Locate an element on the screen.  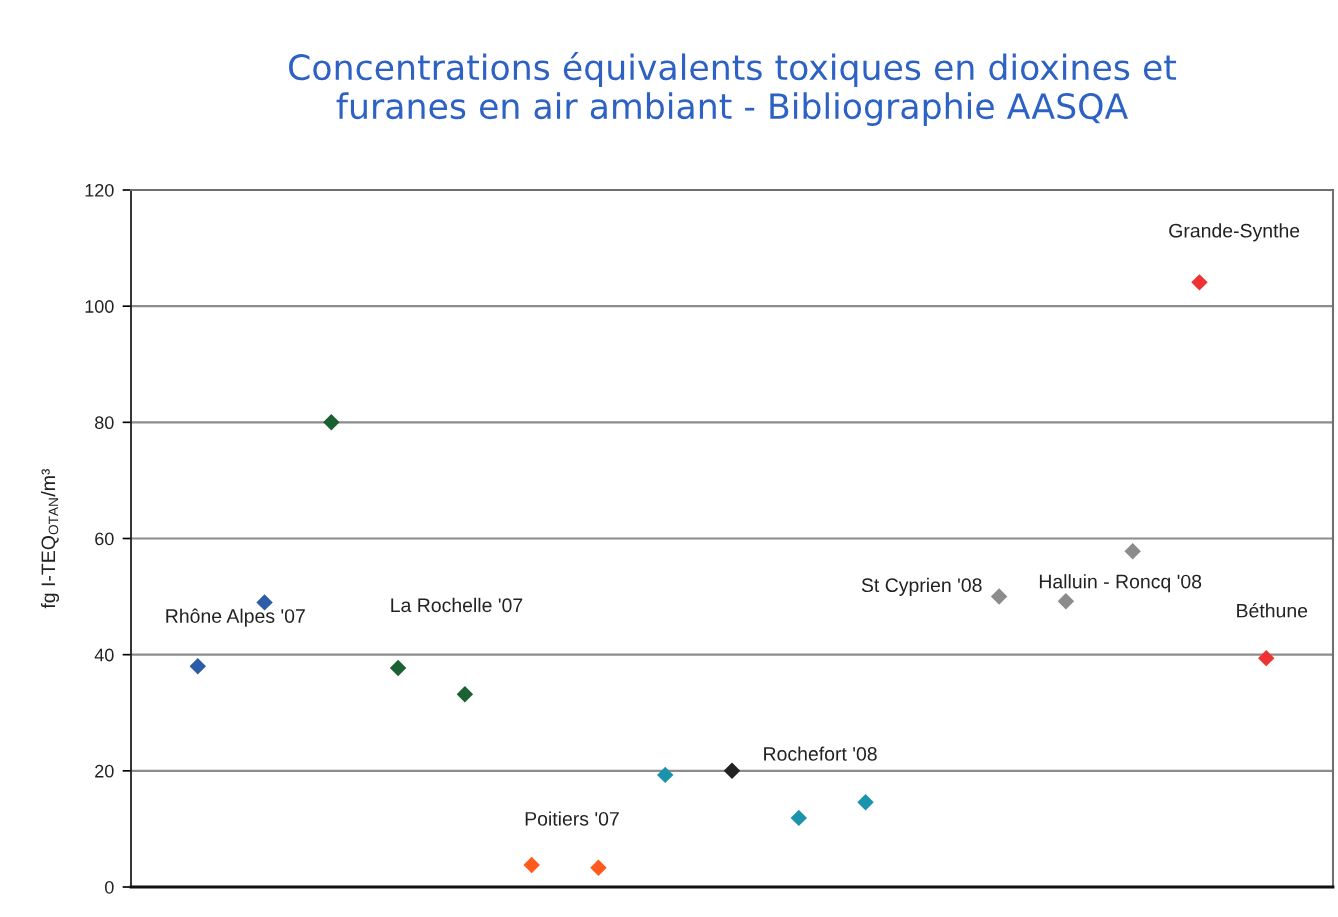
text: Grande-Synthe is located at coordinates (1234, 232).